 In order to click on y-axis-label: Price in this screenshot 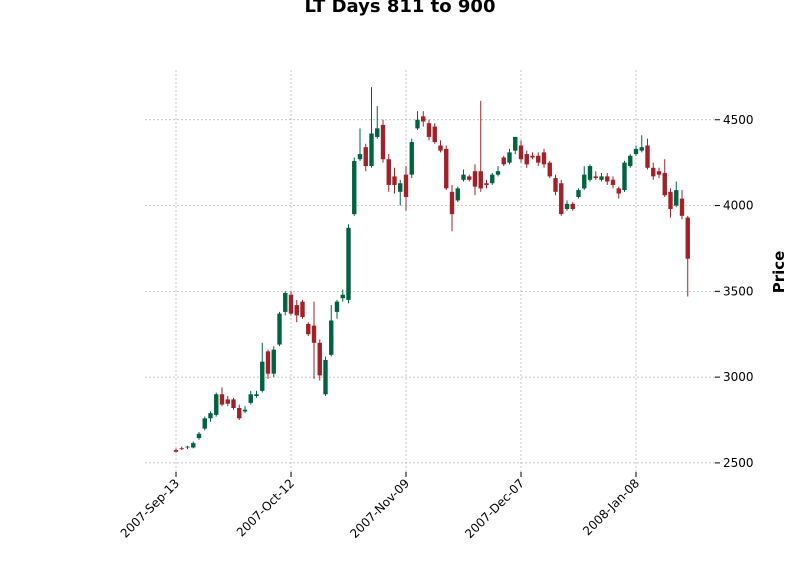, I will do `click(779, 272)`.